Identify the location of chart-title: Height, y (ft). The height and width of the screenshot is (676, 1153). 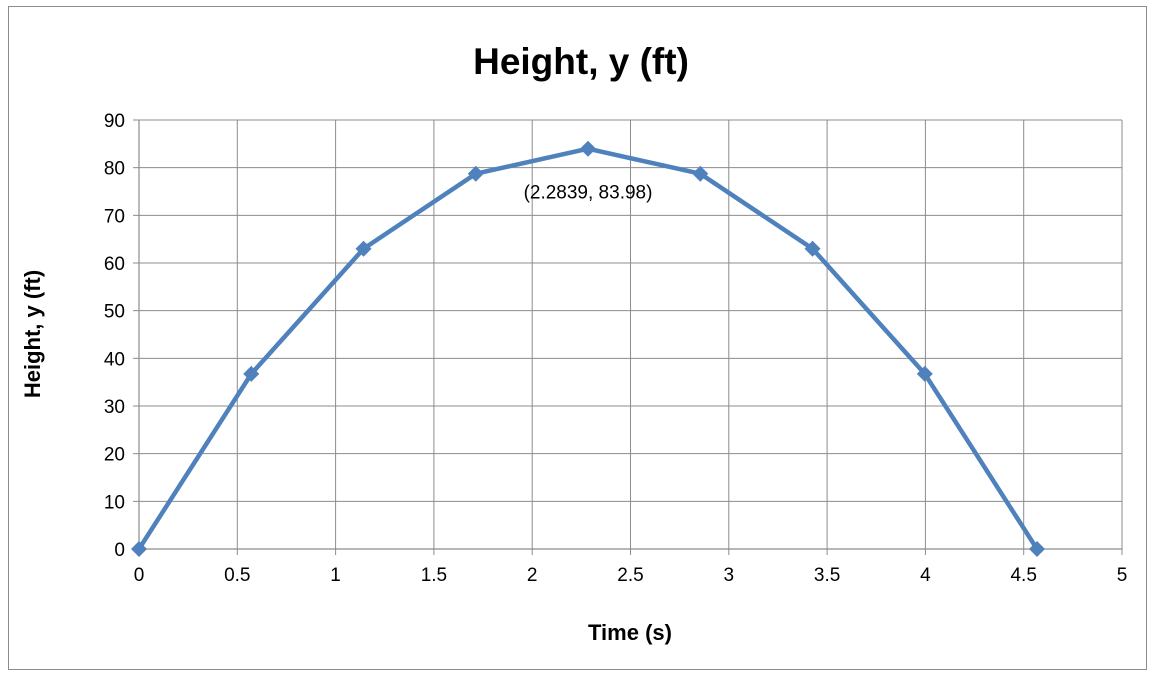
(581, 61).